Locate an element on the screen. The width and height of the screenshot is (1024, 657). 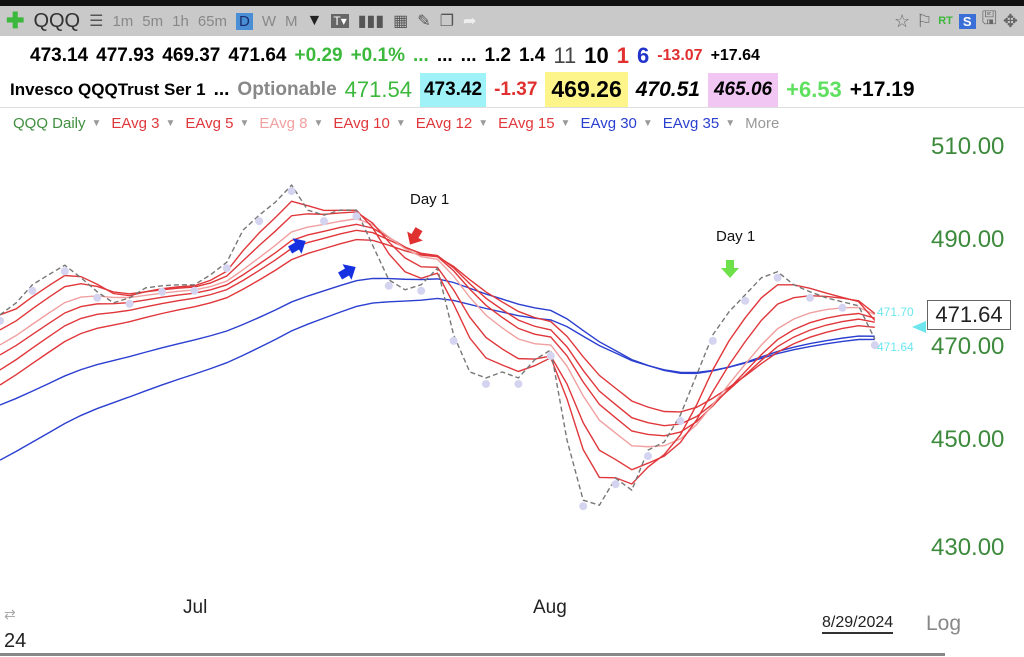
toolbar-right: ☆ ⚐ RT S 🖫 ✥ is located at coordinates (956, 21).